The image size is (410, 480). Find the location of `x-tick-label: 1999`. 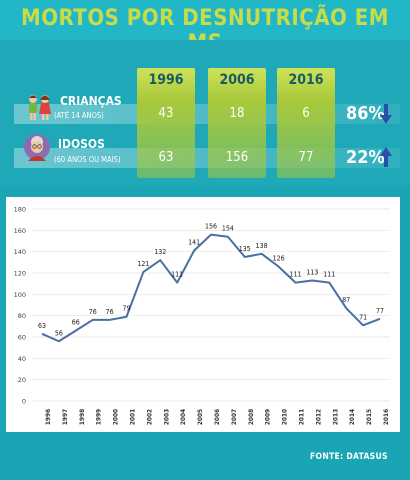

x-tick-label: 1999 is located at coordinates (99, 417).